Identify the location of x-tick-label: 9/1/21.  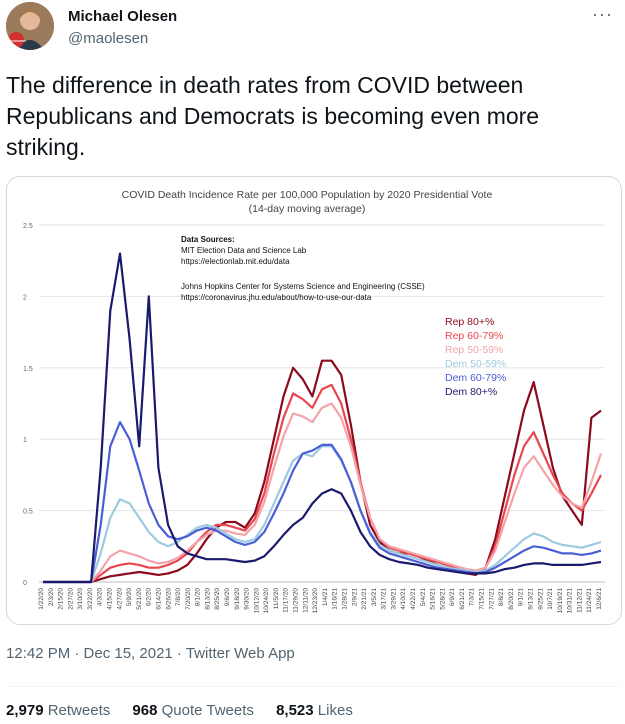
(521, 597).